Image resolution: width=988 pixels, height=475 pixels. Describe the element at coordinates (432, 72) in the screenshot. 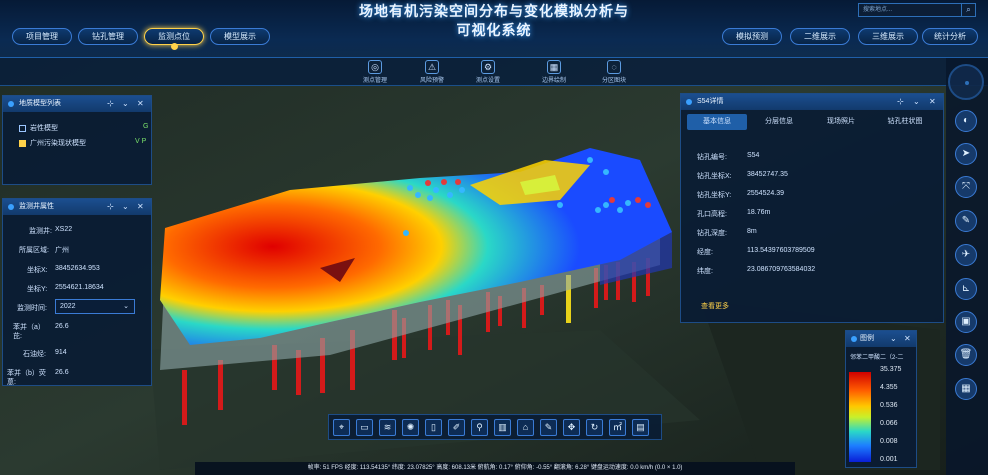

I see `tool-risk-warning: ⚠ 风险预警` at that location.